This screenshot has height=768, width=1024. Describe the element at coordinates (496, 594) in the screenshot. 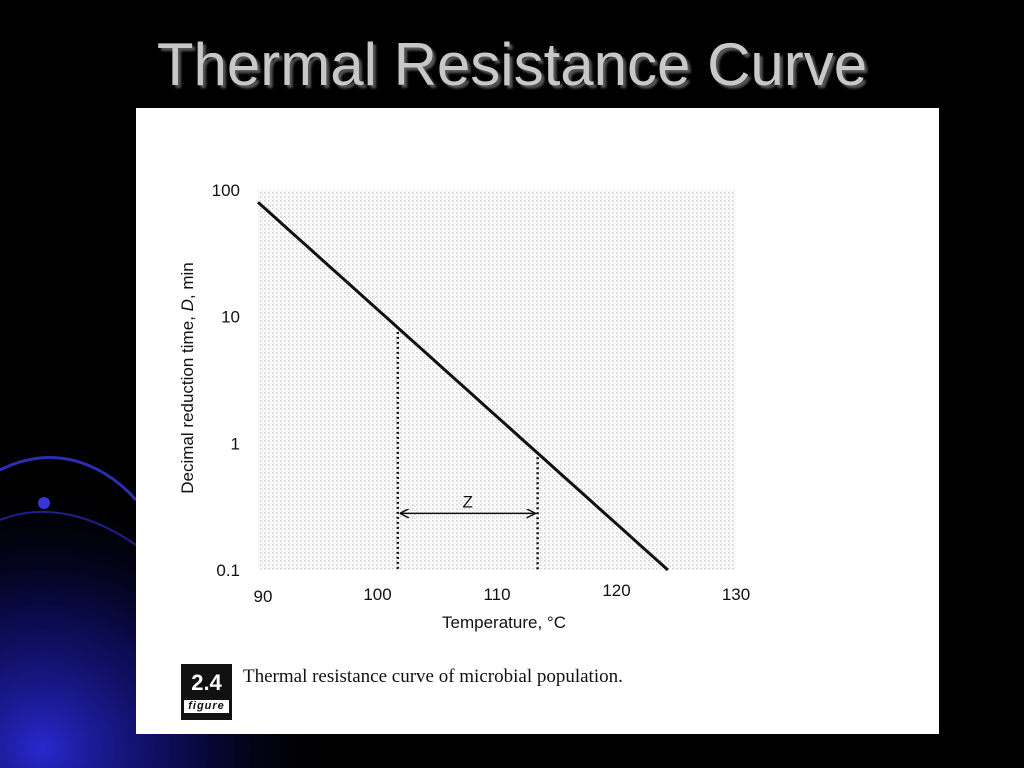

I see `x-tick-label: 110` at that location.